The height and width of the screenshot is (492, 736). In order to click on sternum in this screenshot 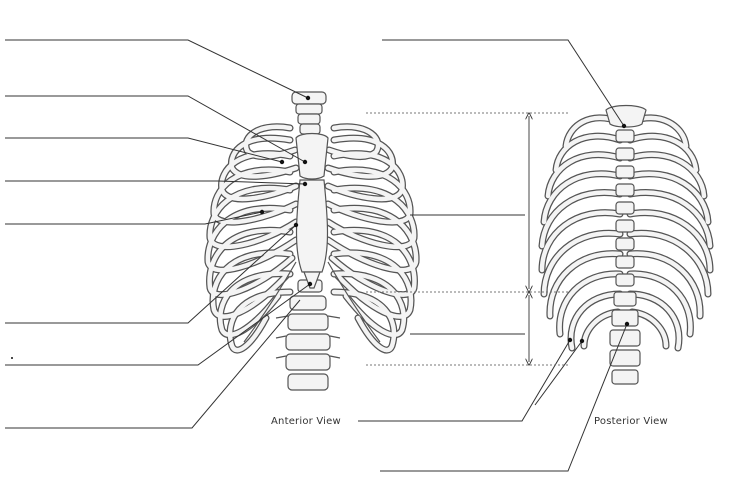, I will do `click(312, 210)`.